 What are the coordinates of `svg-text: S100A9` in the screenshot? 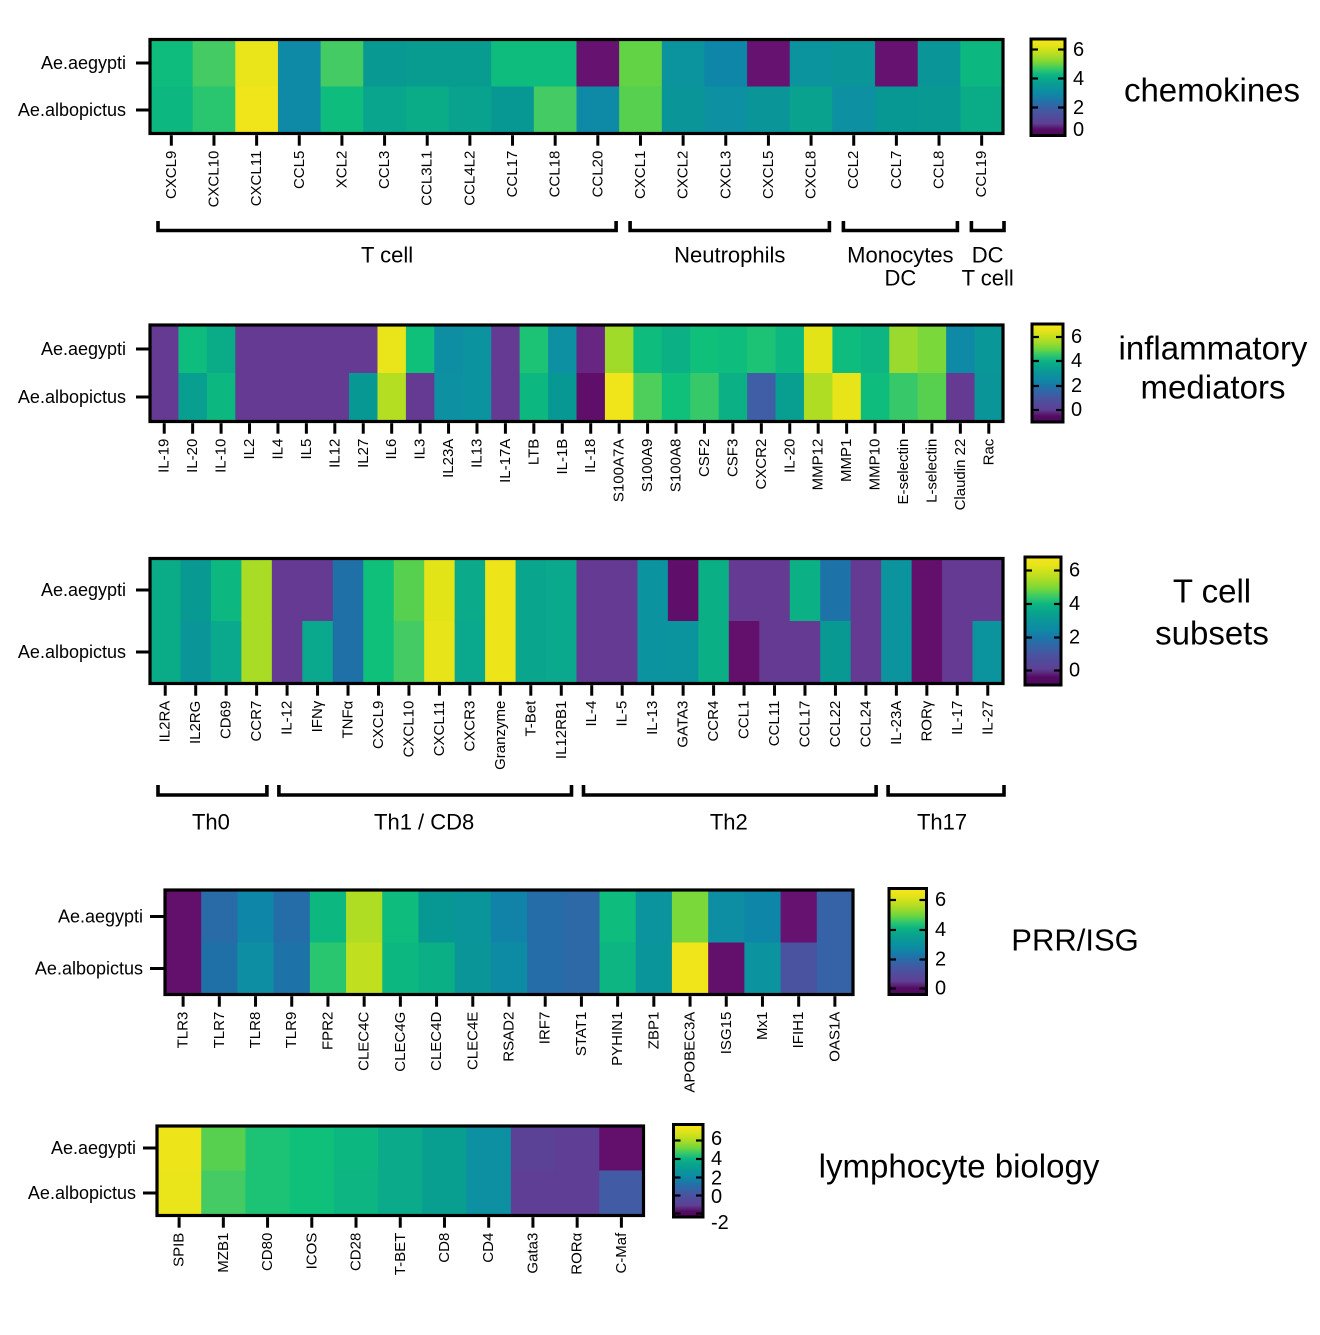 It's located at (647, 465).